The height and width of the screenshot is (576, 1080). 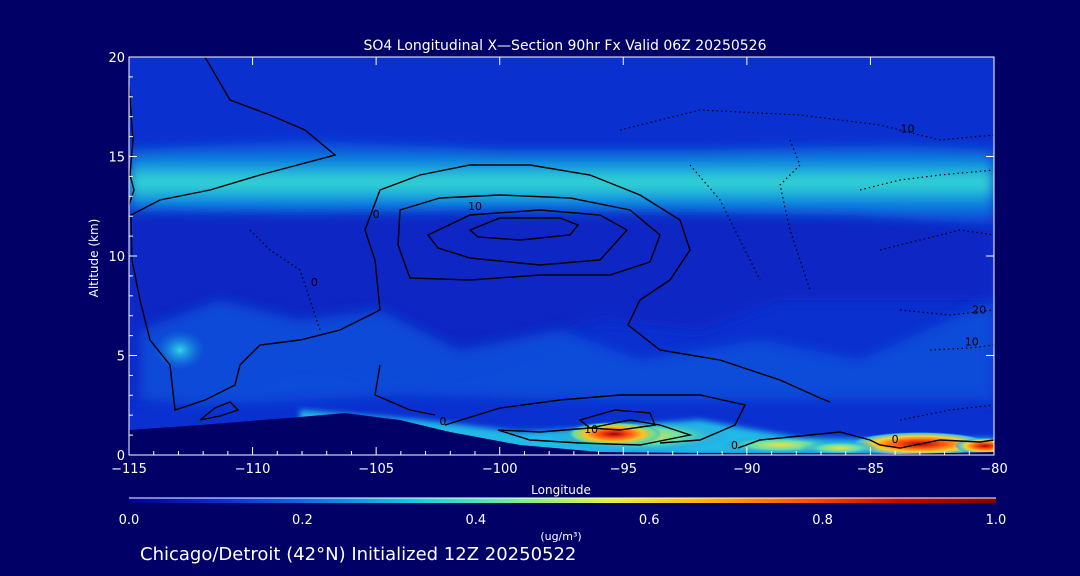 I want to click on colorbar-tick-label: 0.6, so click(x=649, y=520).